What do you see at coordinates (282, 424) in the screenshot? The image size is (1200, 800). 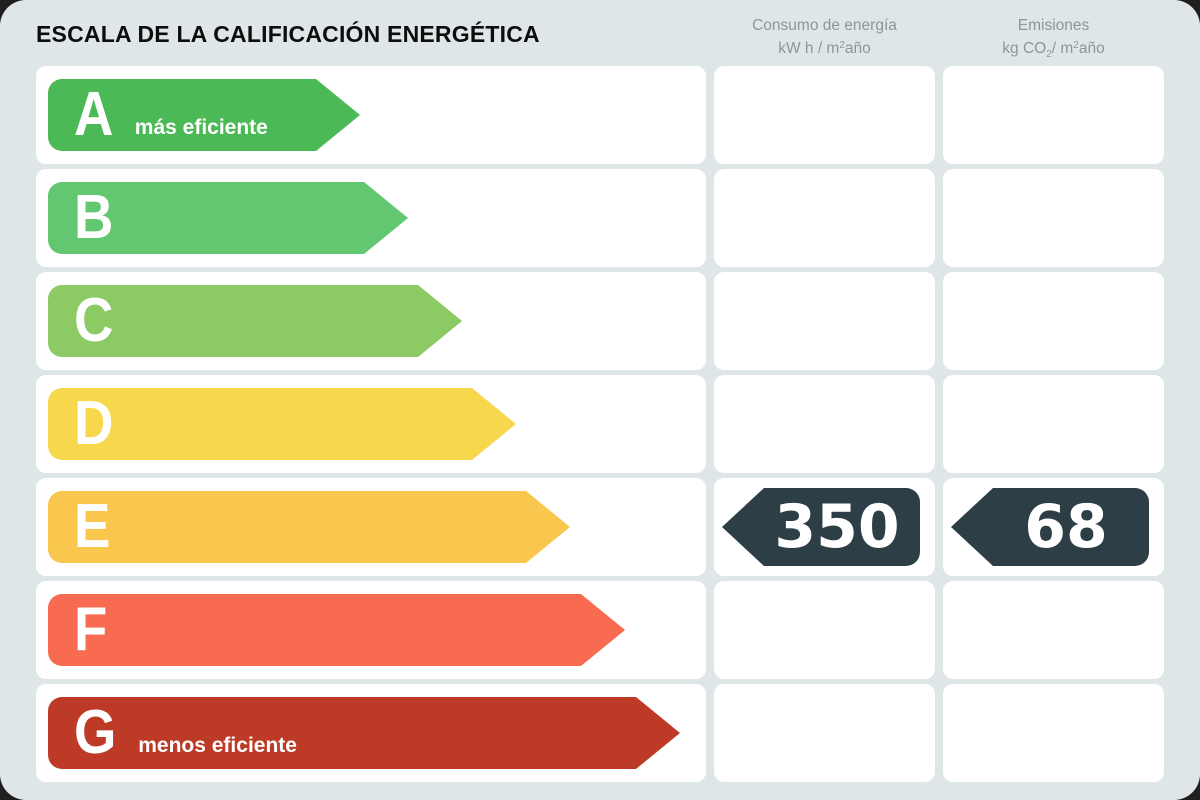 I see `band-d-arrow: D` at bounding box center [282, 424].